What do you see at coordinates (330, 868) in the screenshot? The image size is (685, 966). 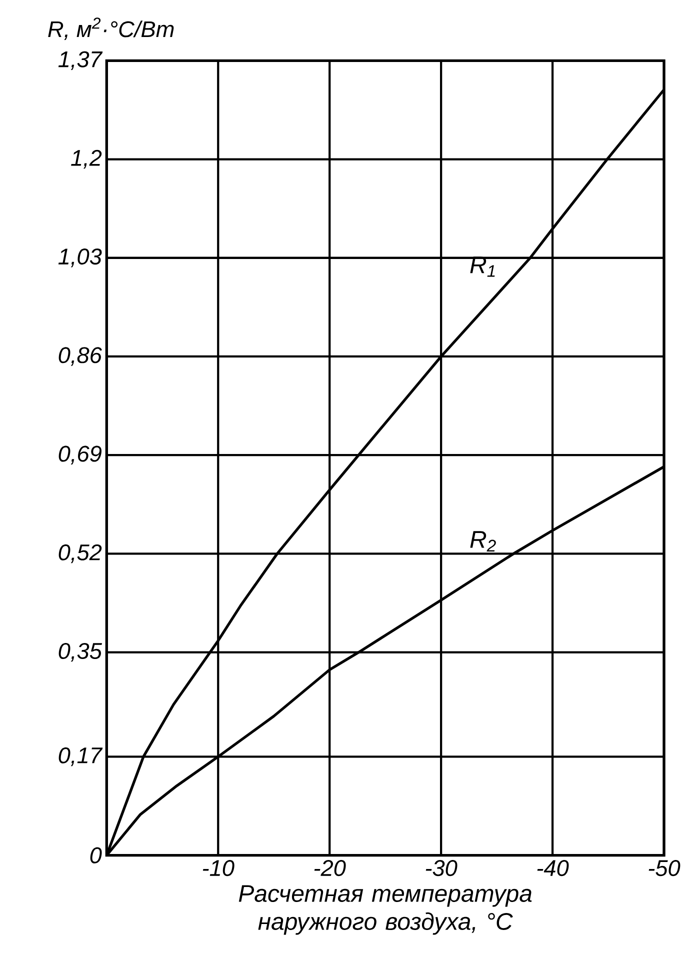 I see `x-tick-label: -20` at bounding box center [330, 868].